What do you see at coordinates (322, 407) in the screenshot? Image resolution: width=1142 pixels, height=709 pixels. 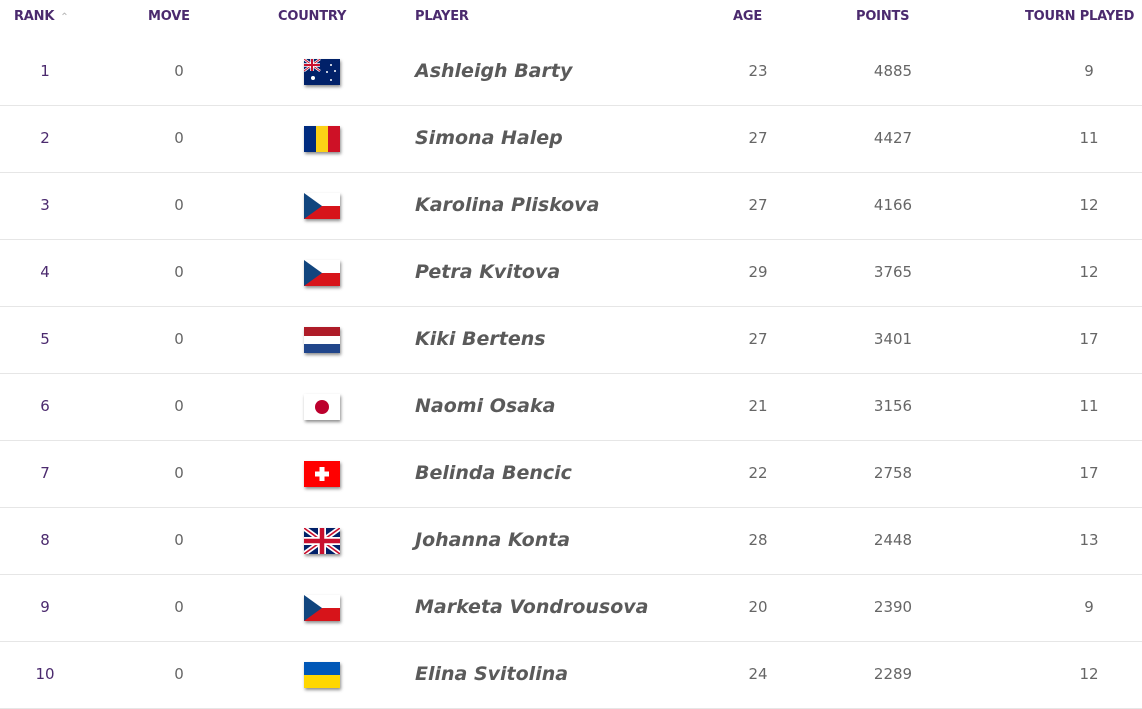 I see `flag-jp-icon` at bounding box center [322, 407].